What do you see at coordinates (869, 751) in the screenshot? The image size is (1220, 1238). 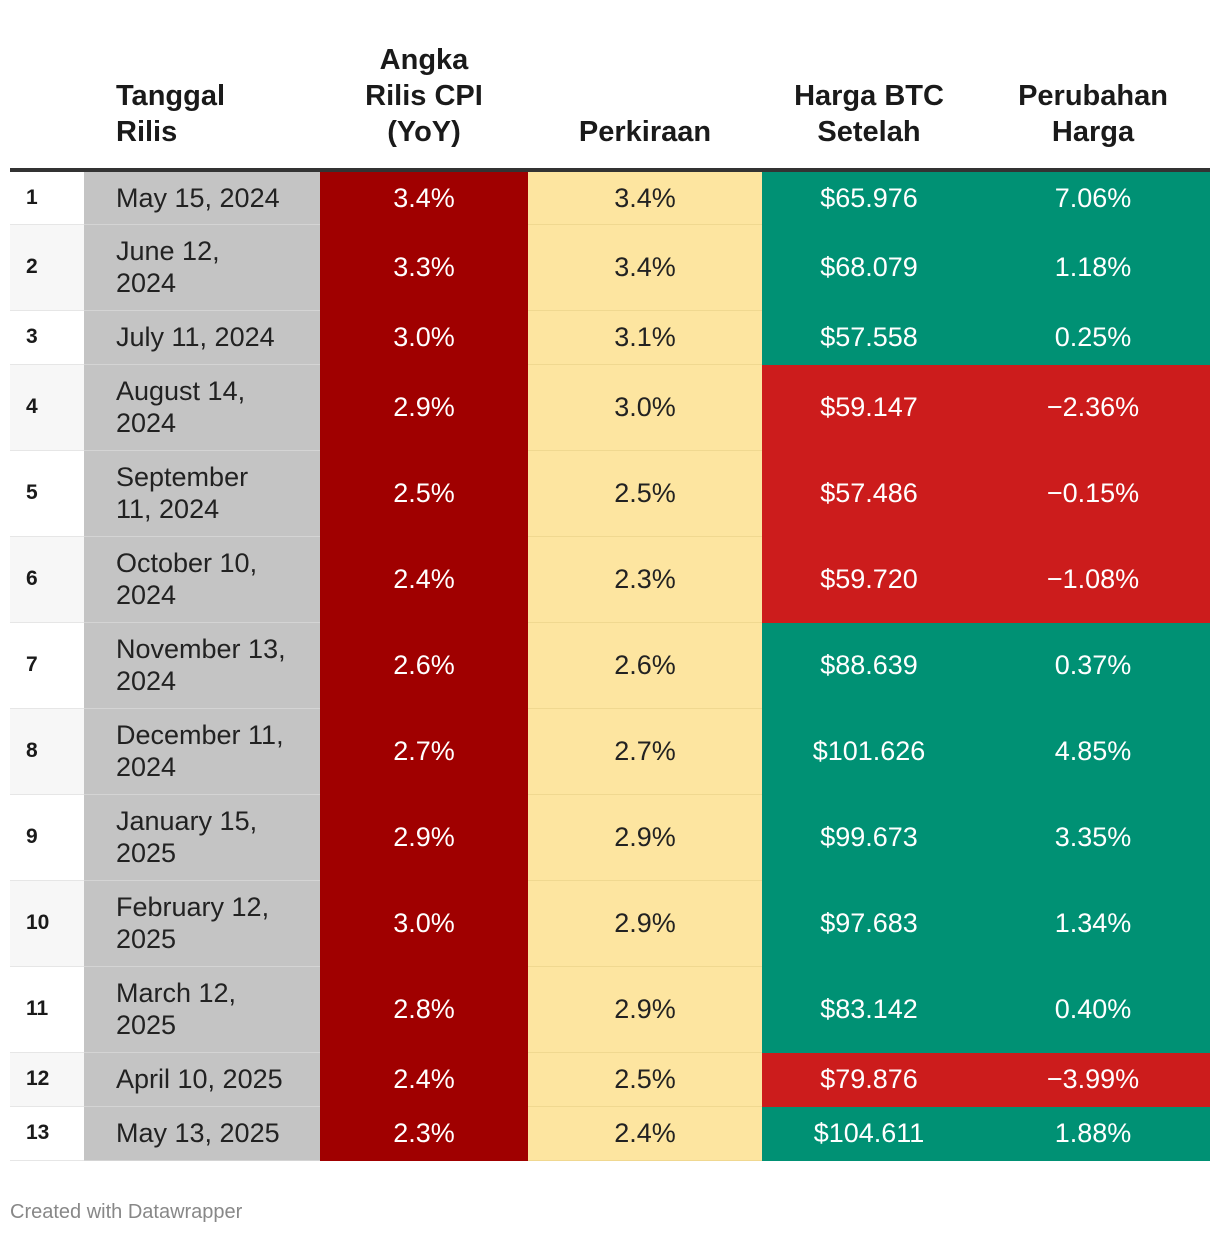 I see `btc-price-cell: $101.626` at bounding box center [869, 751].